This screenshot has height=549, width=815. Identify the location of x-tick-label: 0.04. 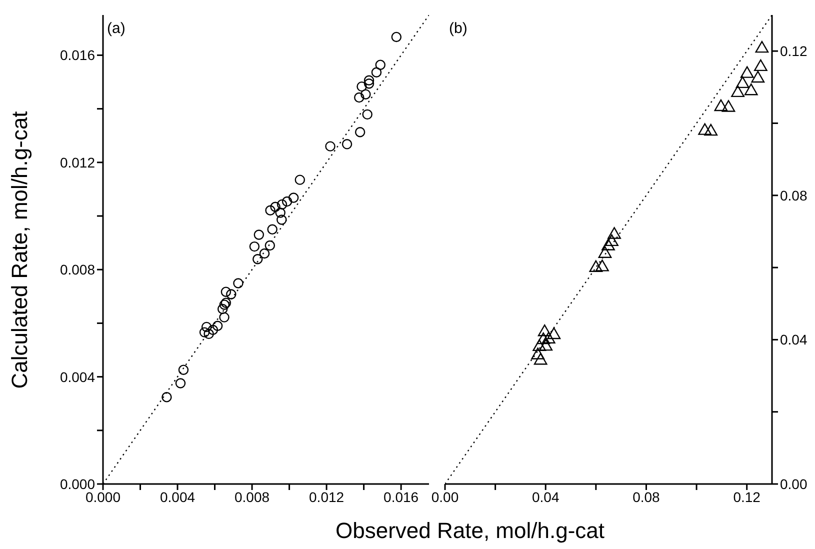
(546, 496).